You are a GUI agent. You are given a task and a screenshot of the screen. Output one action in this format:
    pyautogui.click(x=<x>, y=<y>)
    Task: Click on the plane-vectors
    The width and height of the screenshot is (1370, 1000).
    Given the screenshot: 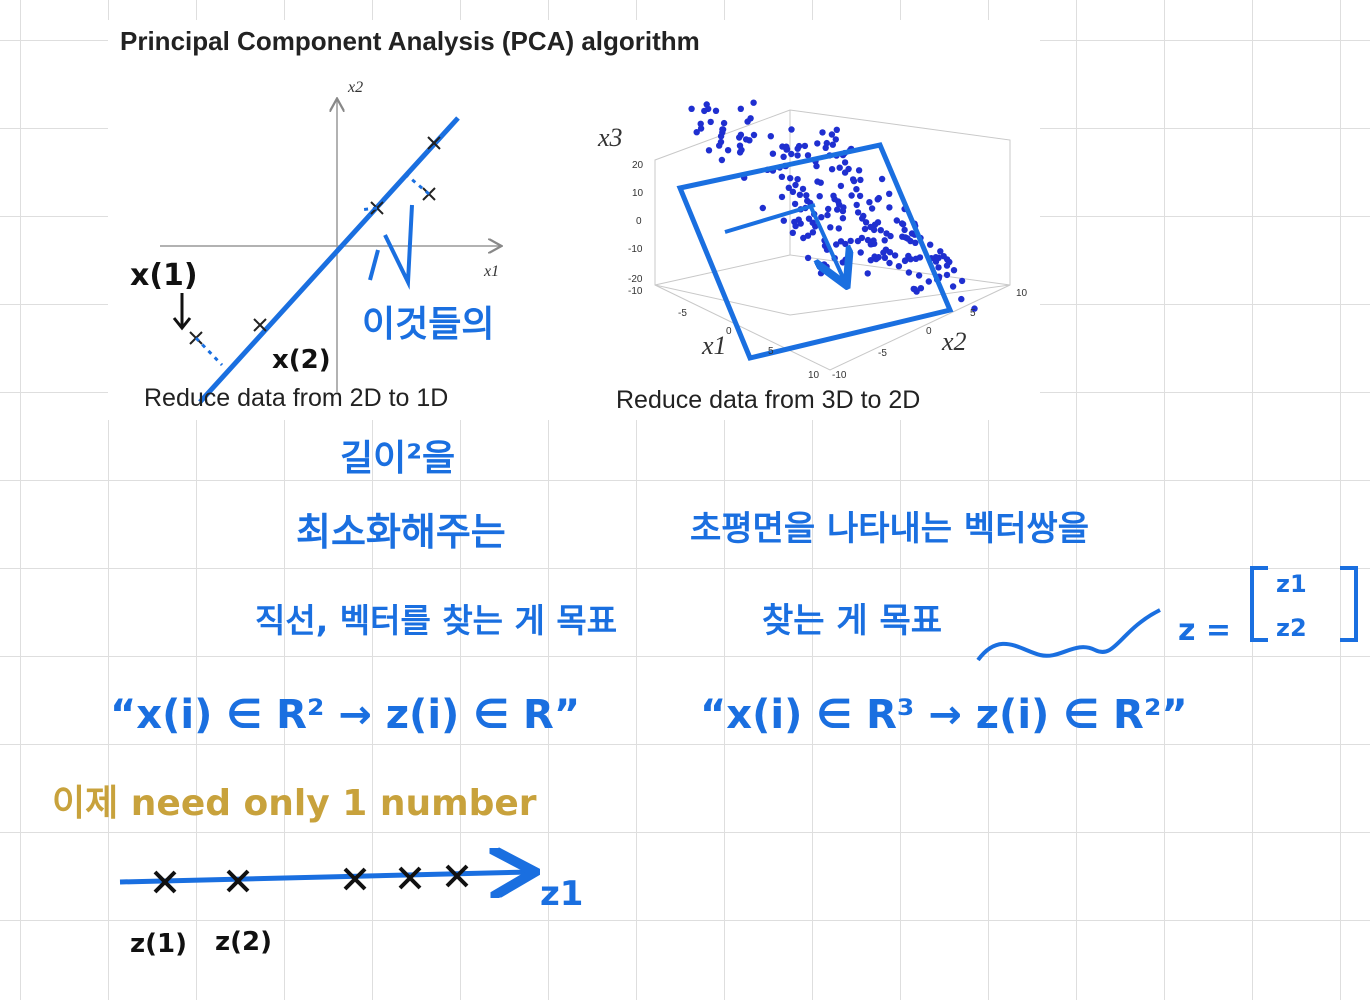 What is the action you would take?
    pyautogui.click(x=784, y=242)
    